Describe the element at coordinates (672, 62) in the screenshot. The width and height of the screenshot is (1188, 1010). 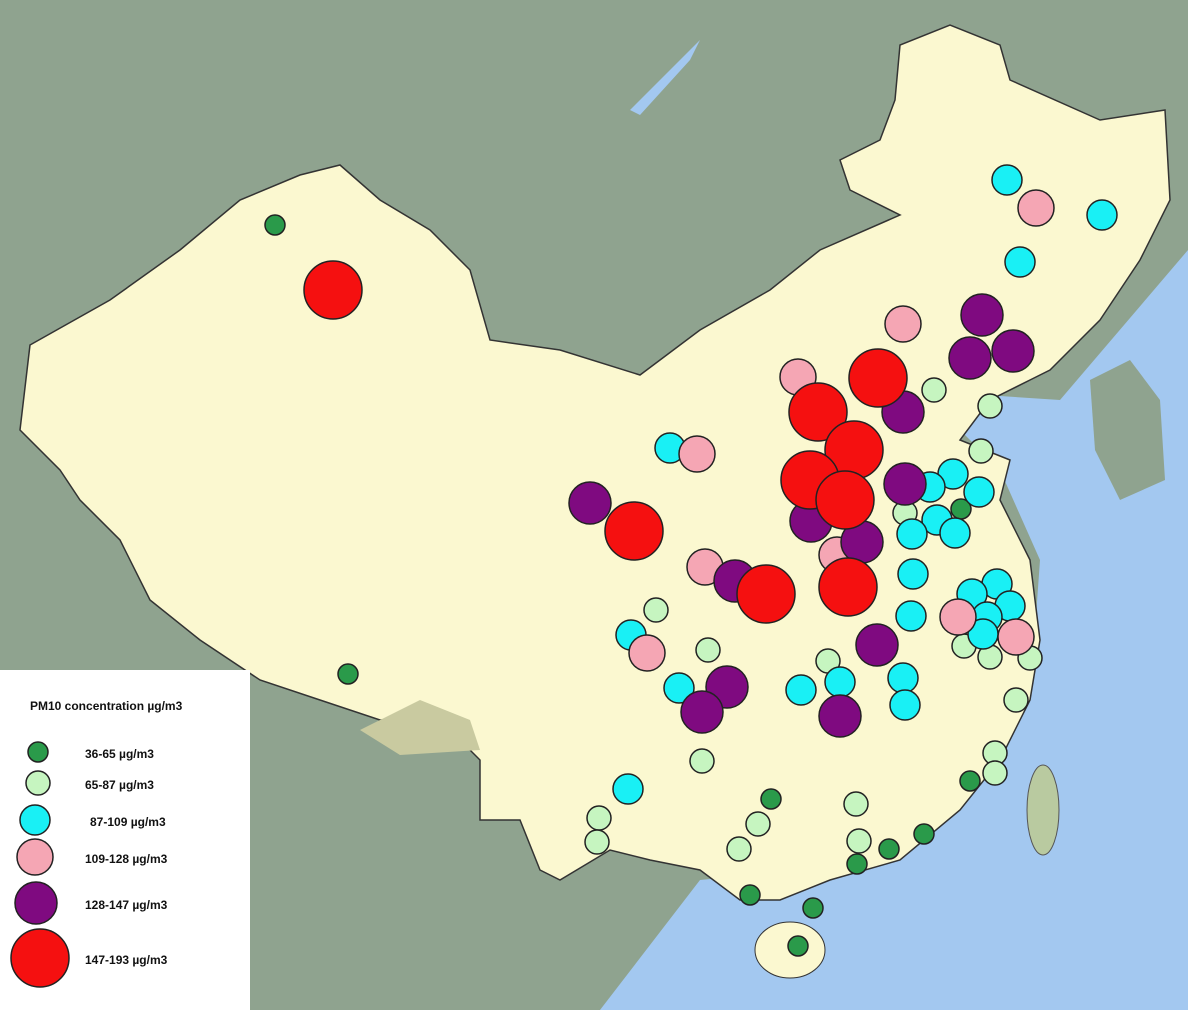
I see `lake` at that location.